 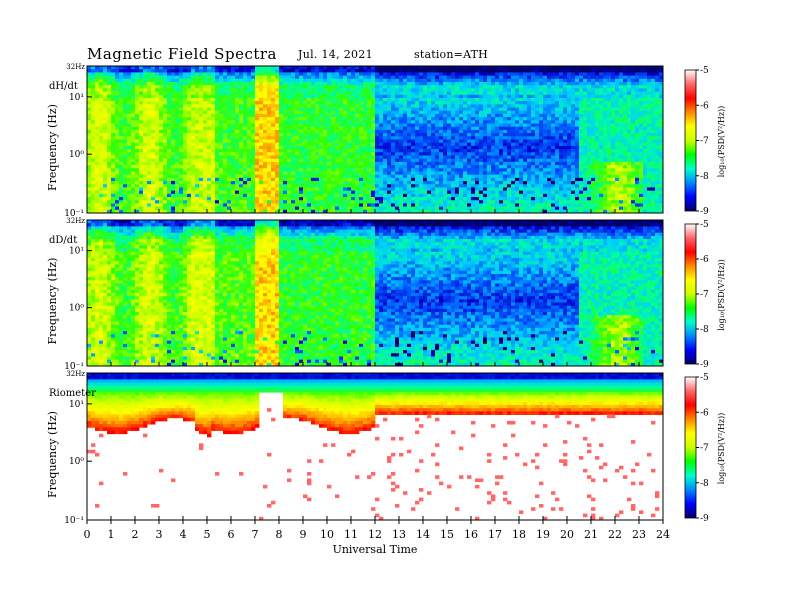 What do you see at coordinates (375, 549) in the screenshot?
I see `x-axis-label: Universal Time` at bounding box center [375, 549].